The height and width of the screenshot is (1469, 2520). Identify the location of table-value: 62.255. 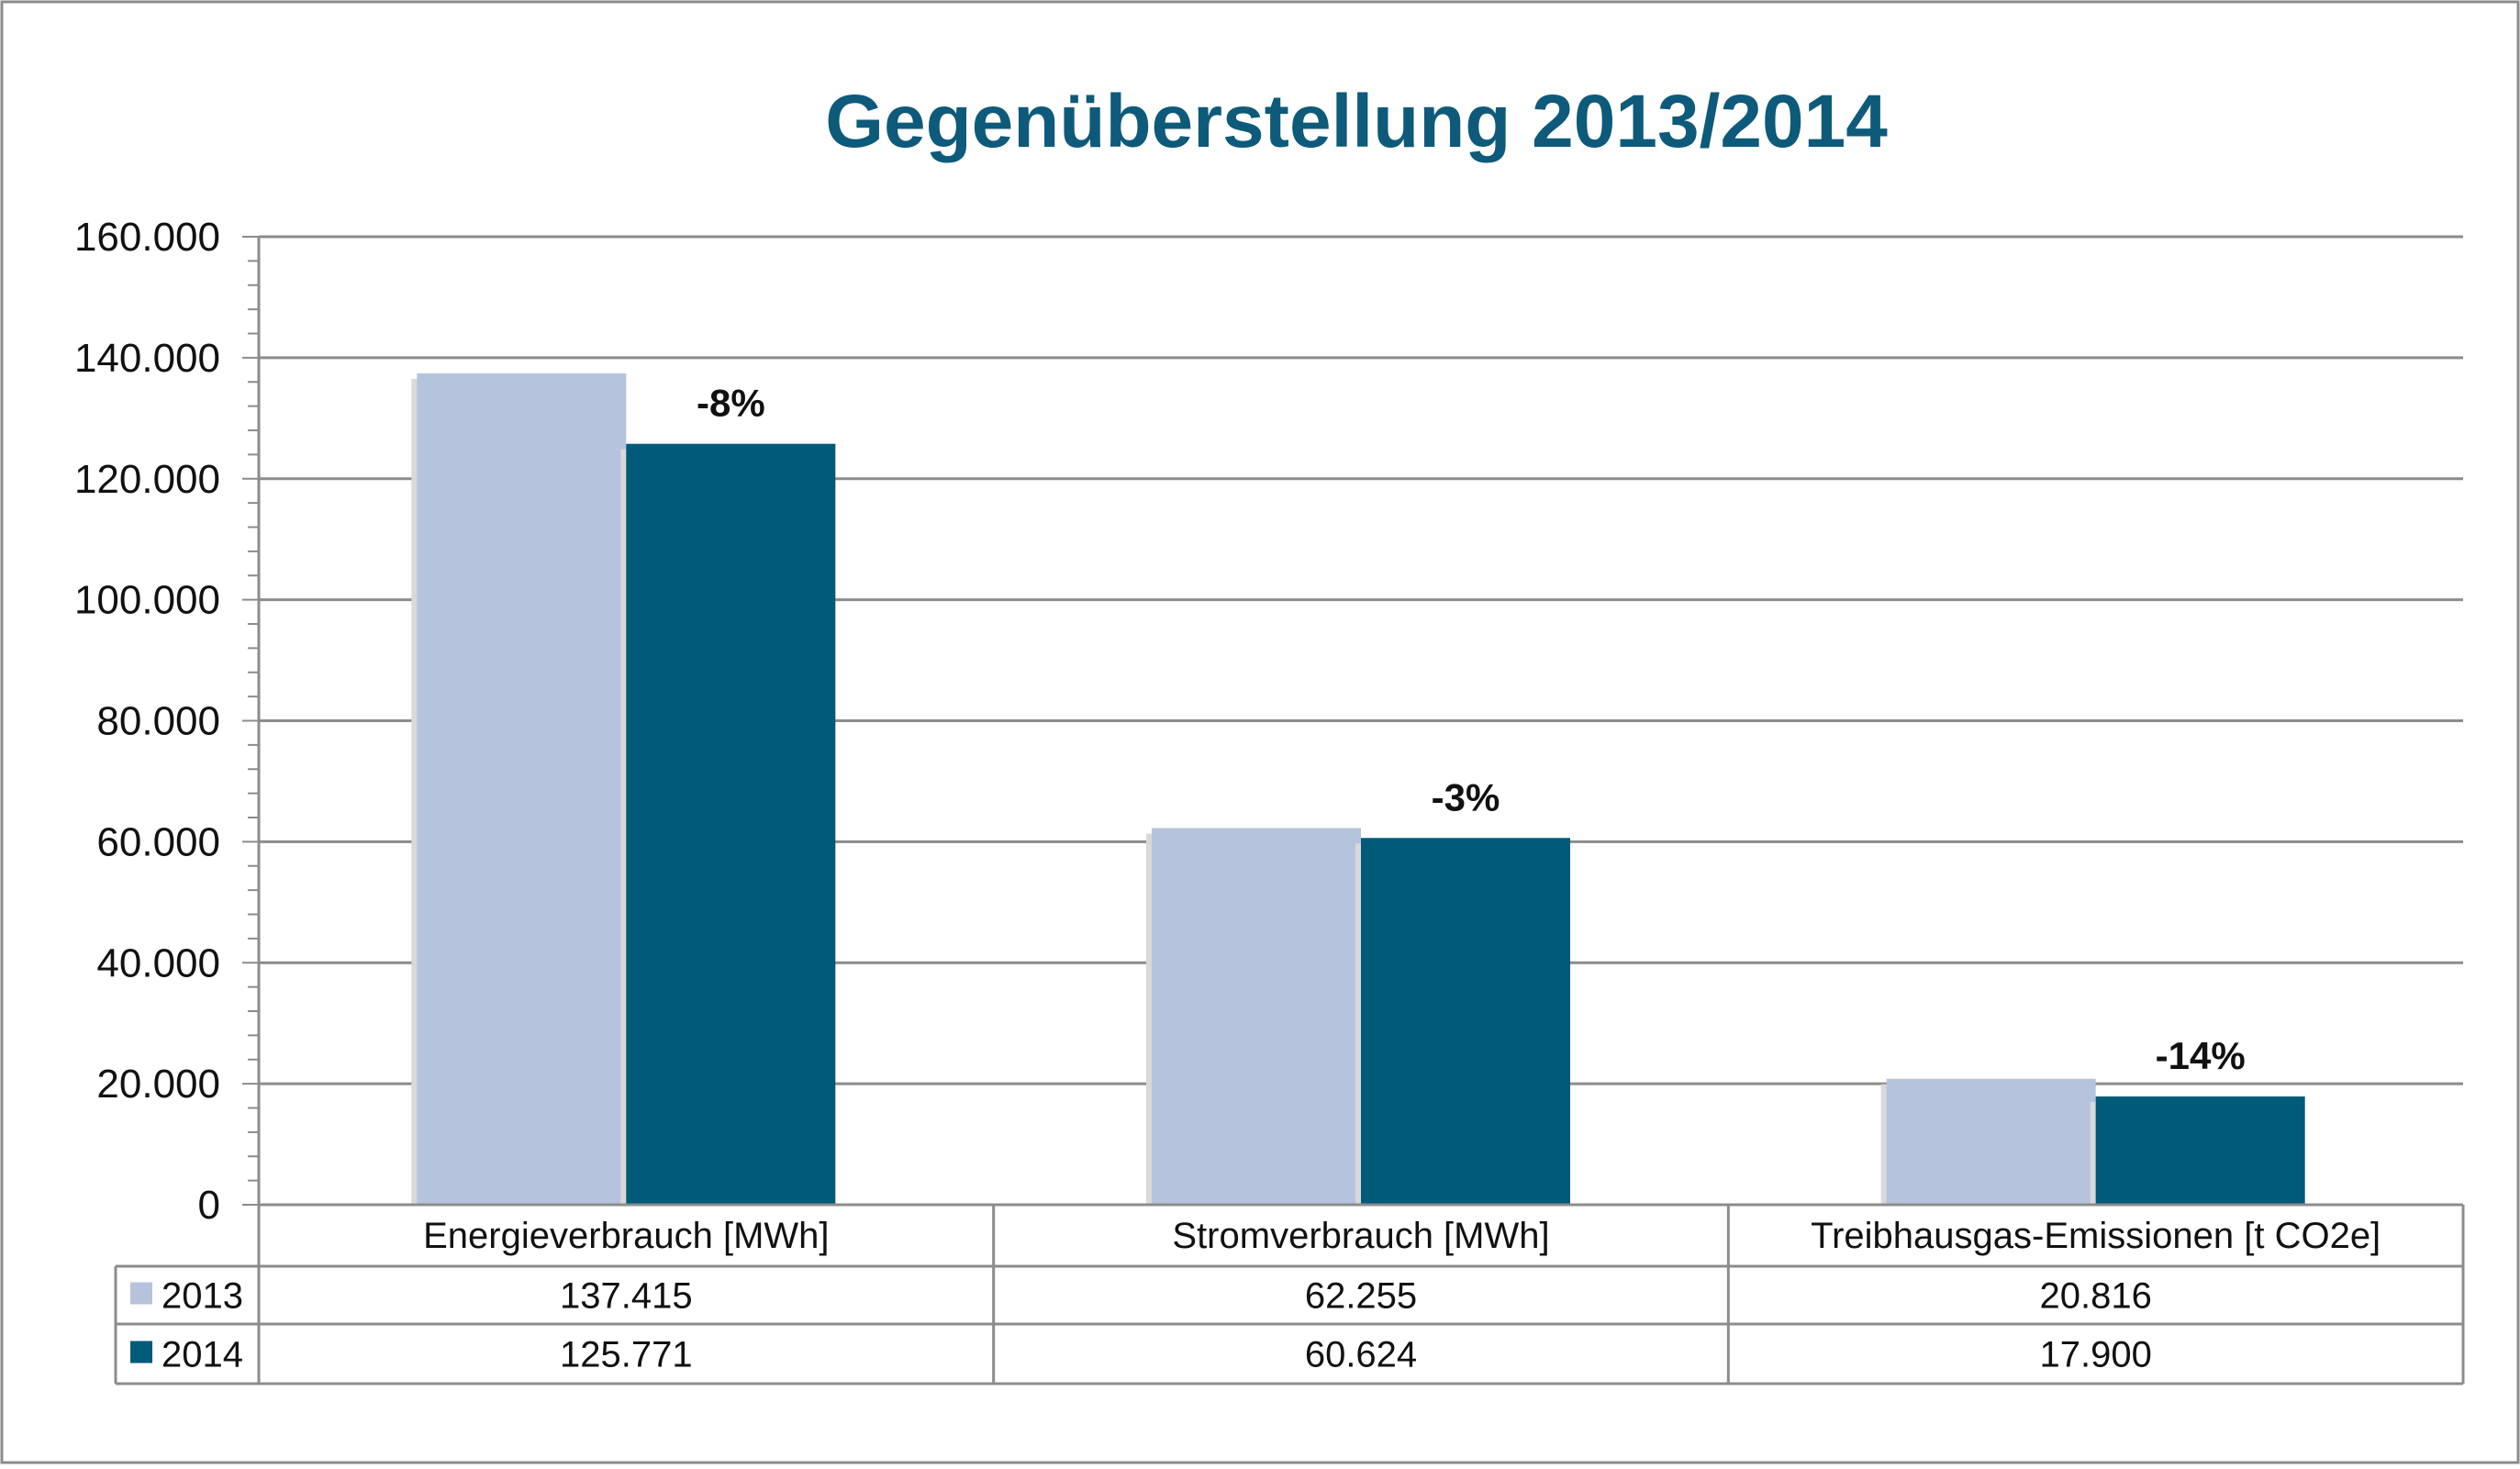
(1361, 1296).